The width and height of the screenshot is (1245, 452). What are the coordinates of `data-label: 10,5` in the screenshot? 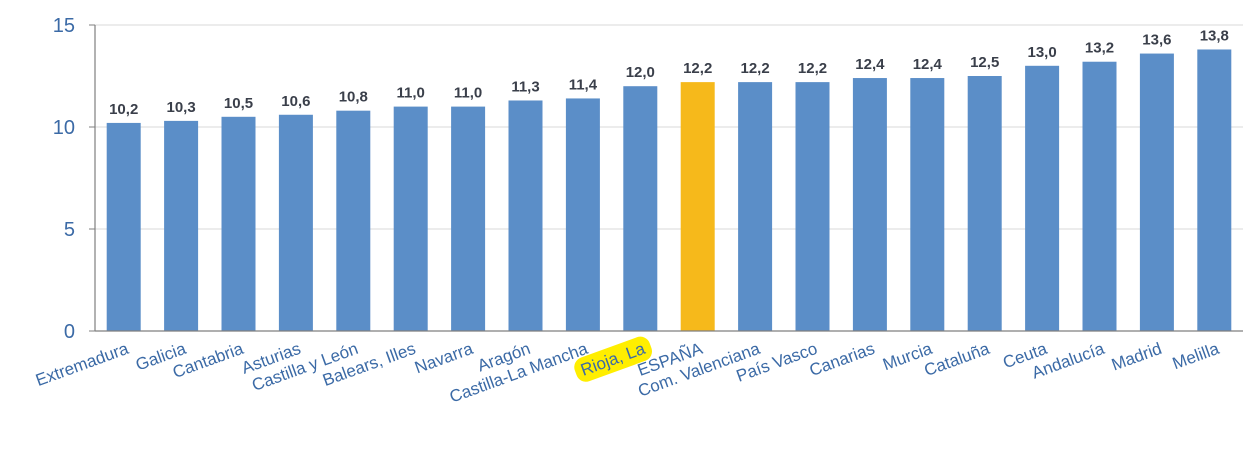 It's located at (238, 103).